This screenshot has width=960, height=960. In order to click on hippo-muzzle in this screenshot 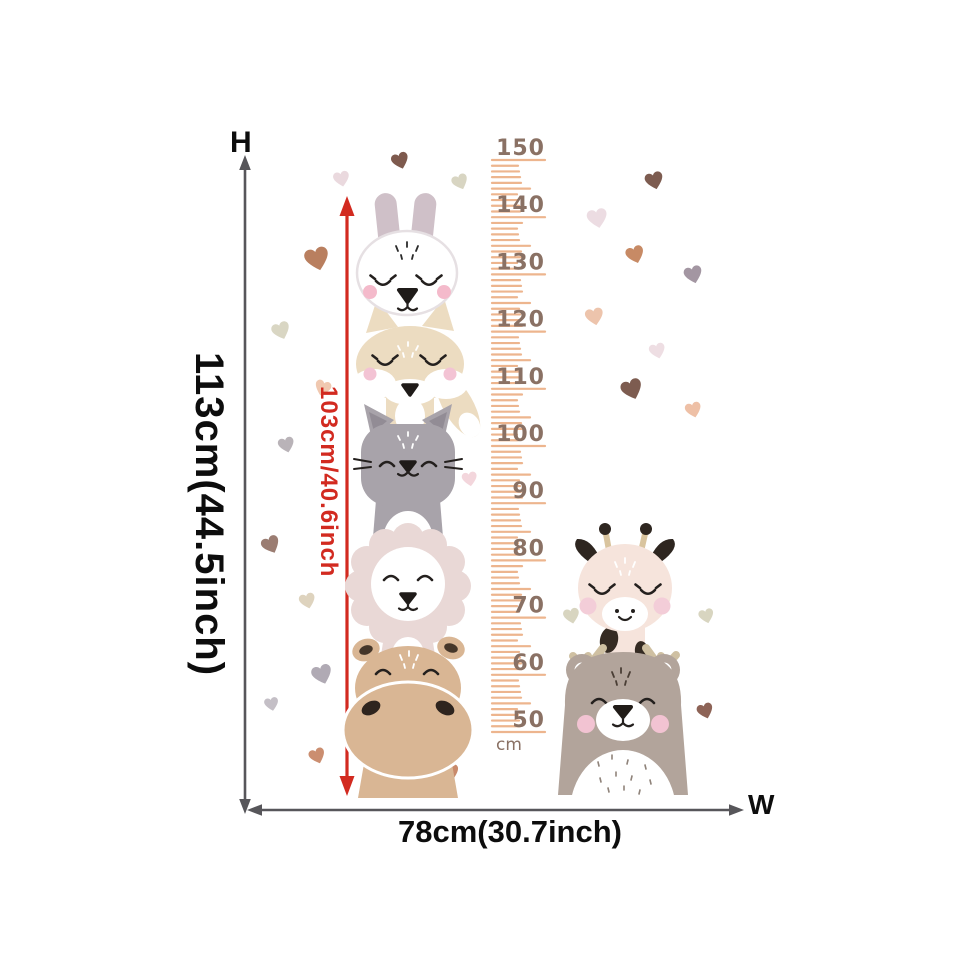, I will do `click(408, 730)`.